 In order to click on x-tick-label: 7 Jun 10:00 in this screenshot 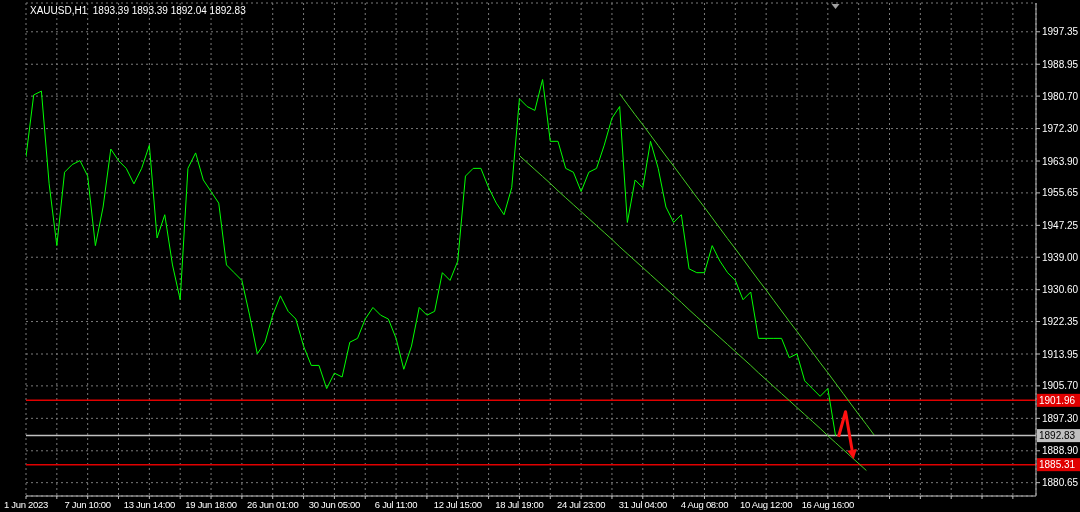, I will do `click(87, 504)`.